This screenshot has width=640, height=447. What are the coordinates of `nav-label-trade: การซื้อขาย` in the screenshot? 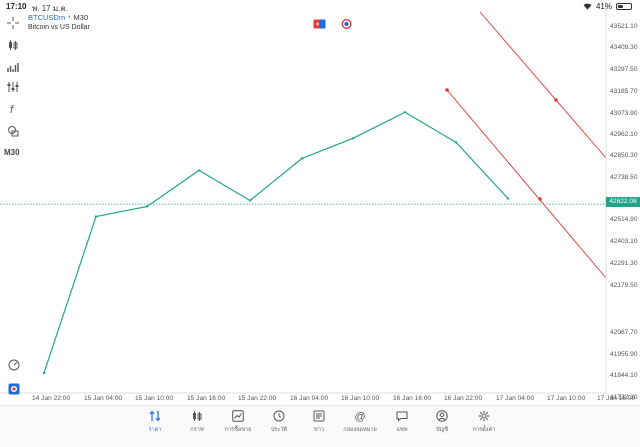 It's located at (238, 430).